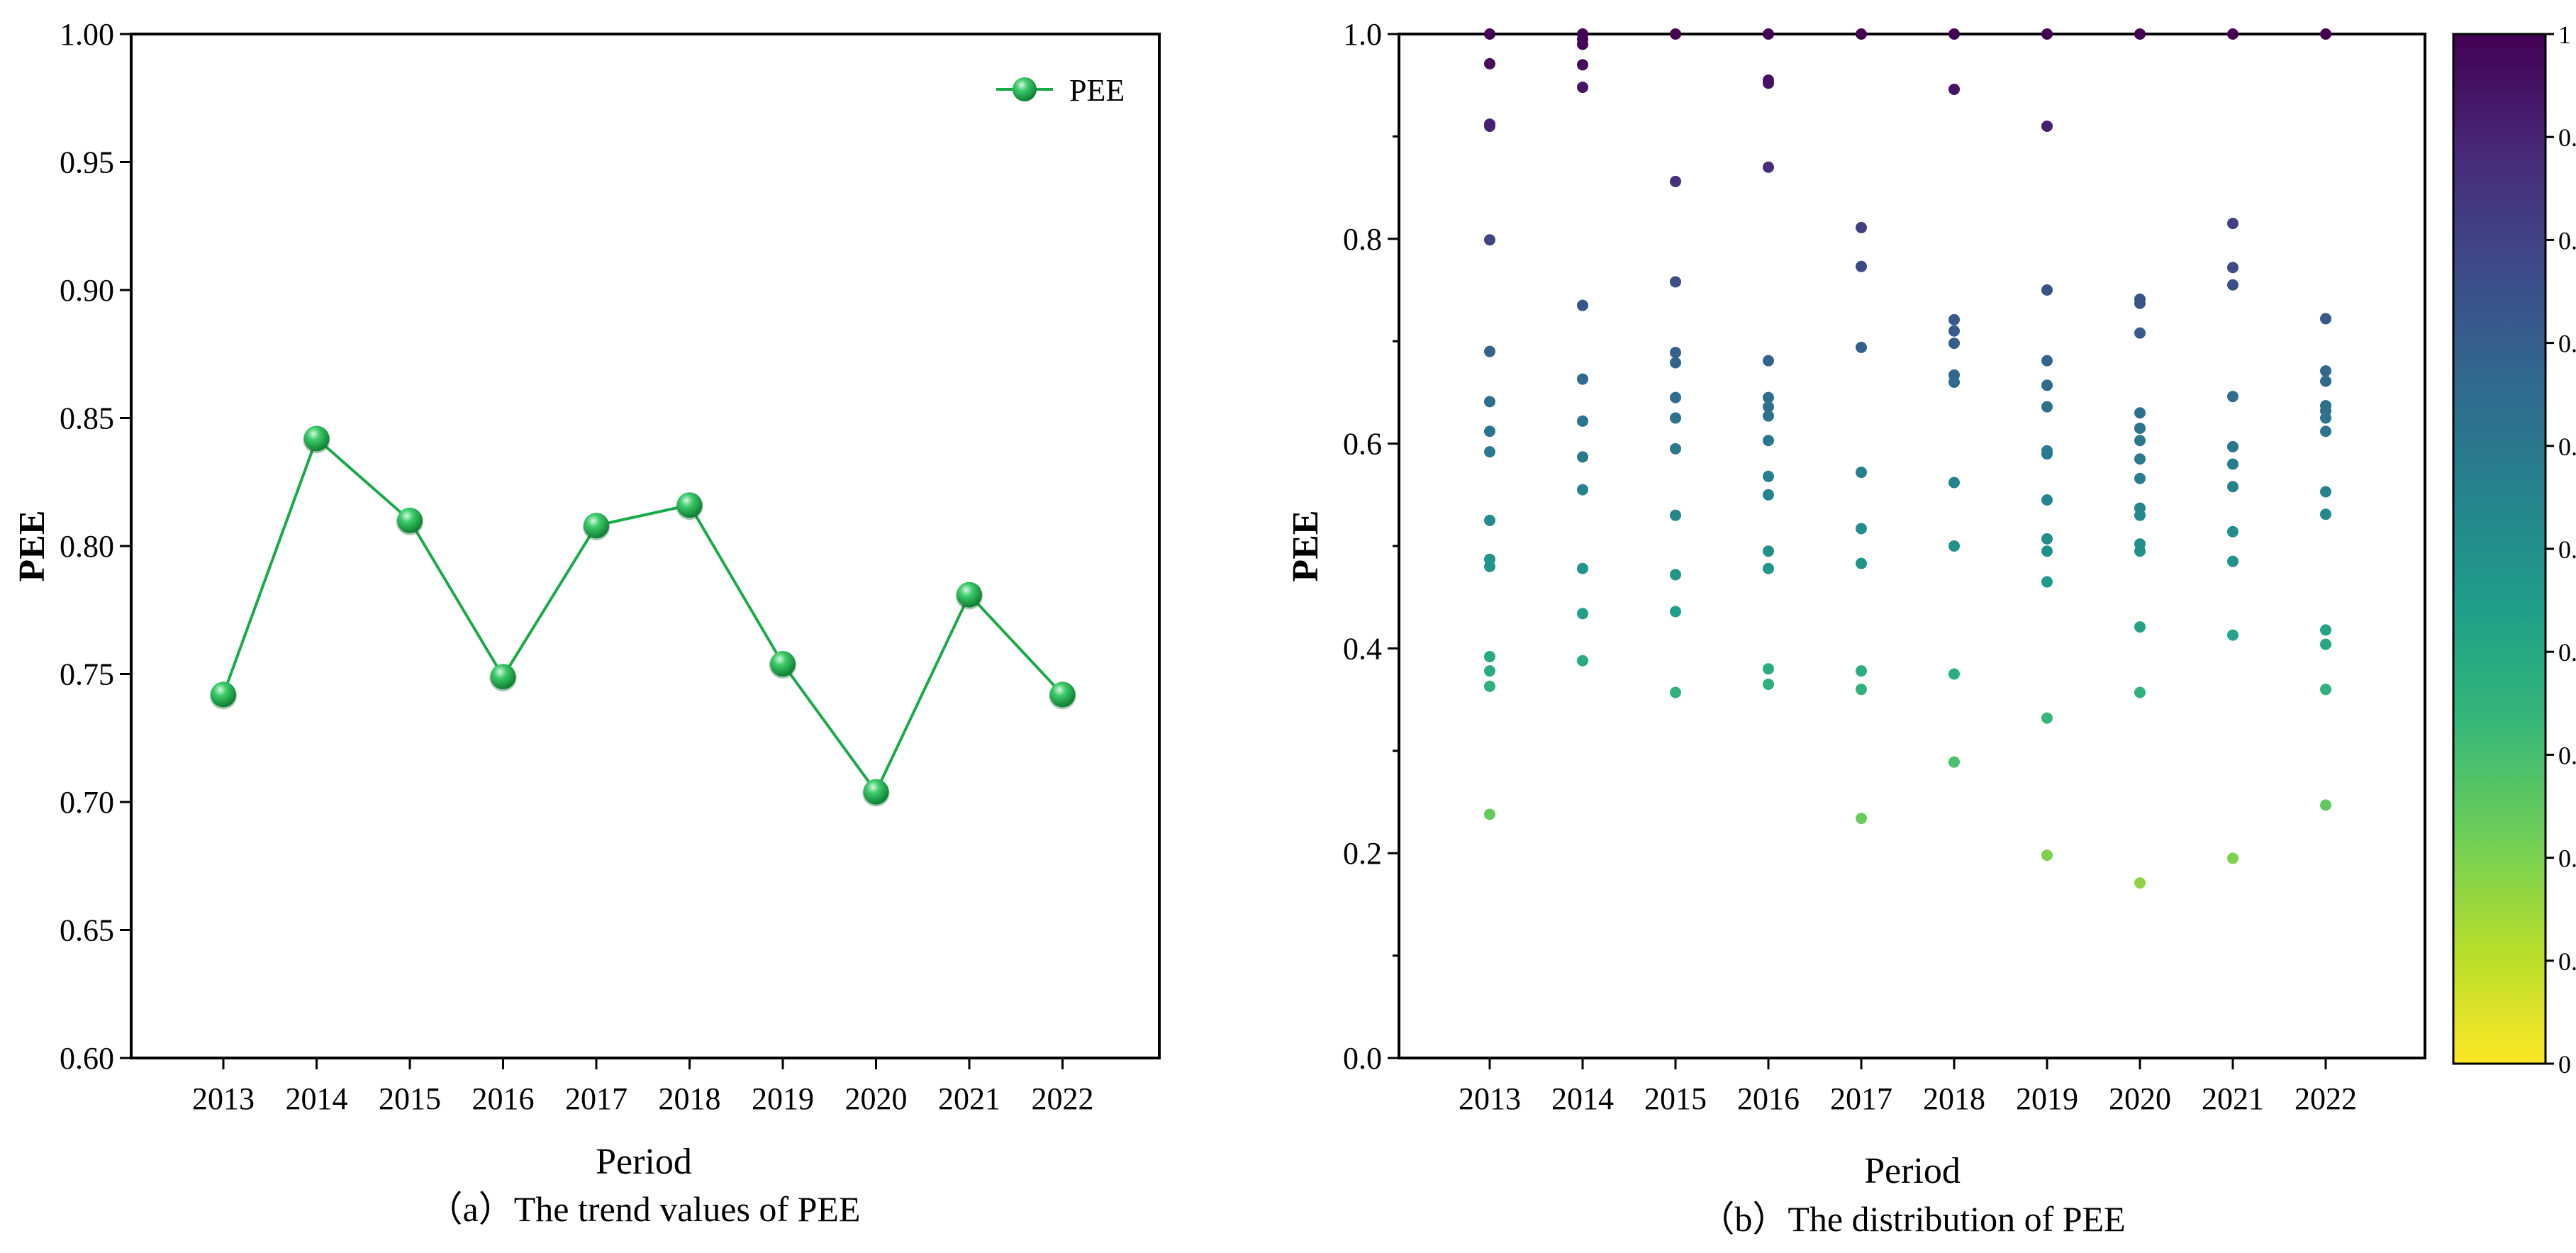  Describe the element at coordinates (1490, 1098) in the screenshot. I see `x-tick-label: 2013` at that location.